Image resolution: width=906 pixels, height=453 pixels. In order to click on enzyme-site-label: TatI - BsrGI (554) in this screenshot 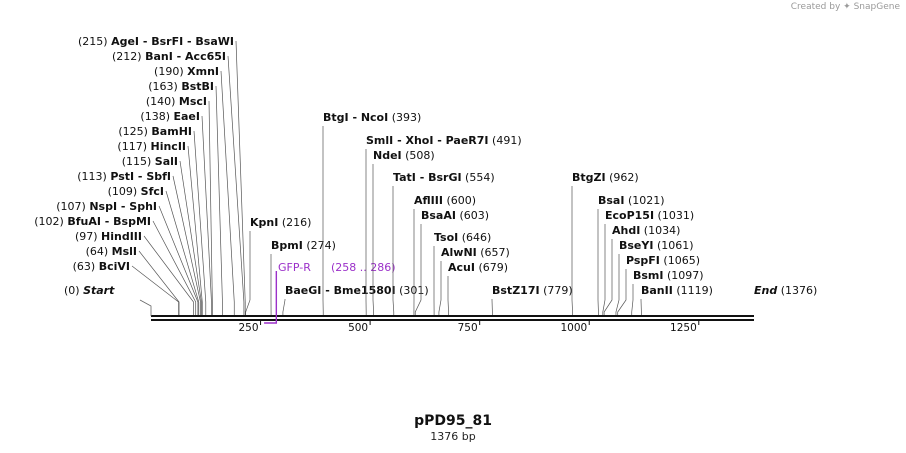, I will do `click(444, 177)`.